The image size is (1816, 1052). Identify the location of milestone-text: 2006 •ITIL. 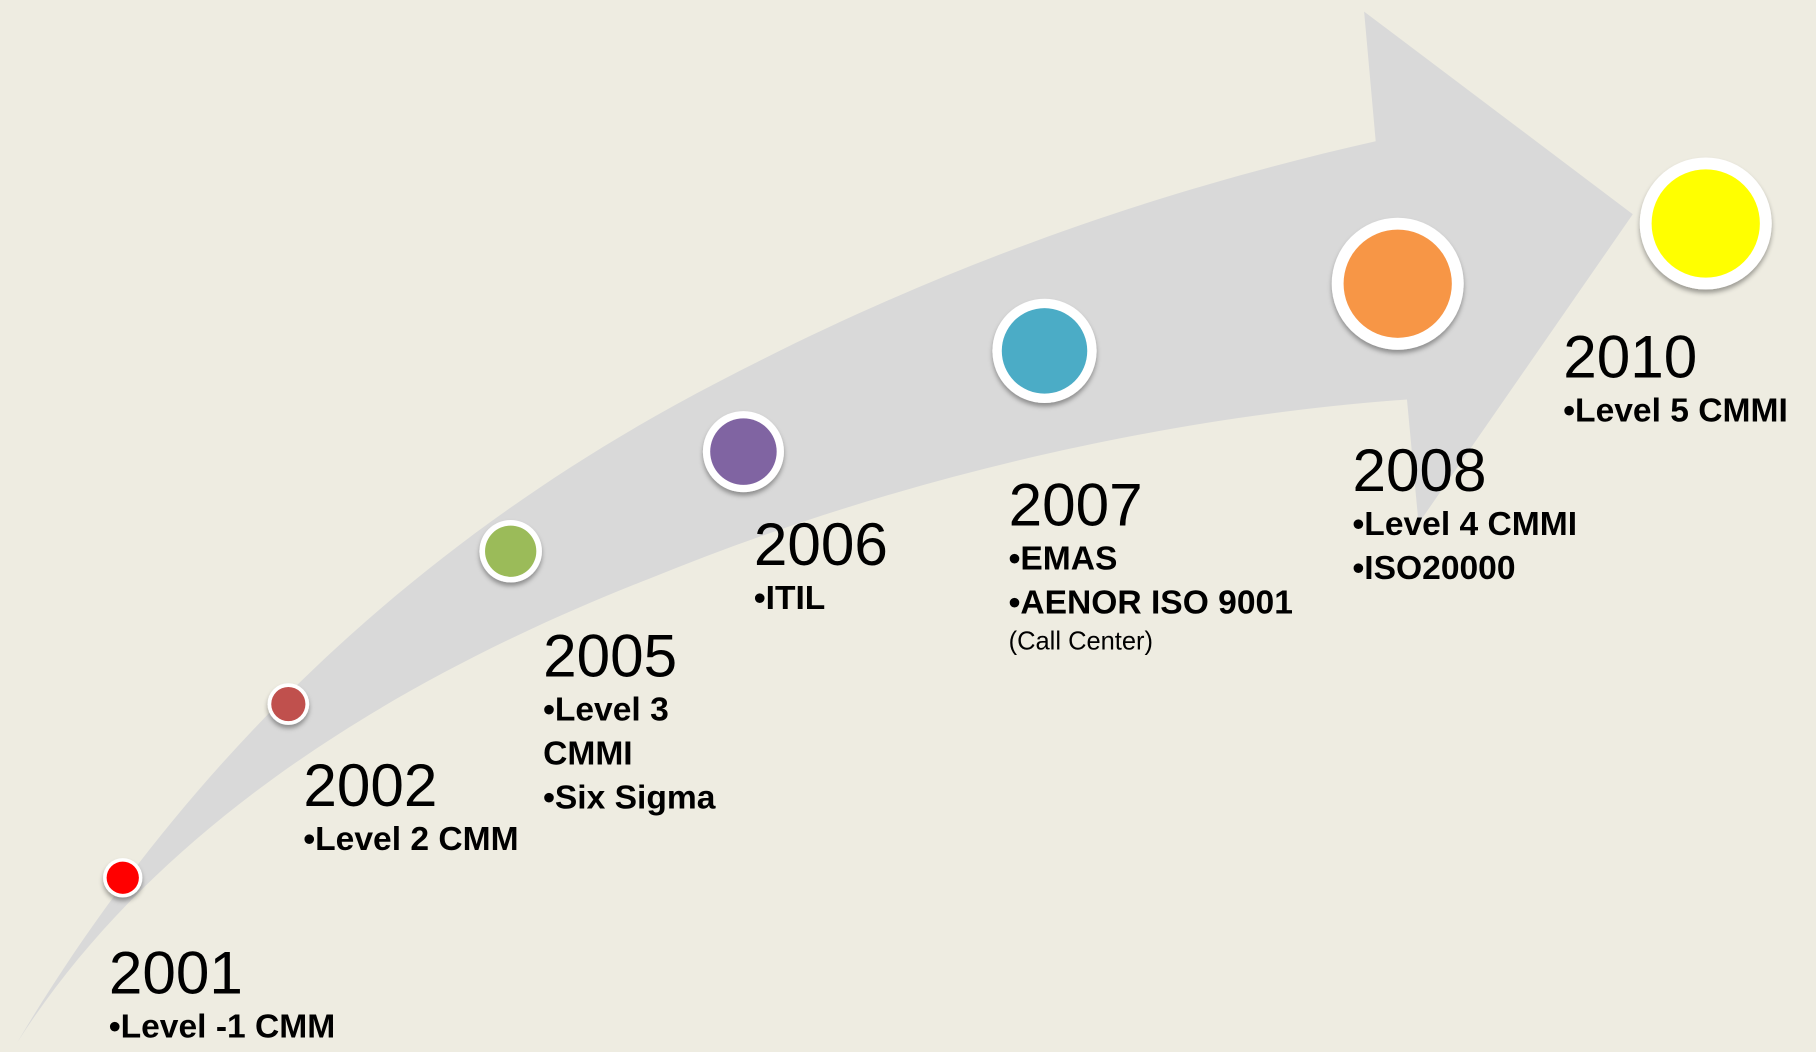
(821, 567).